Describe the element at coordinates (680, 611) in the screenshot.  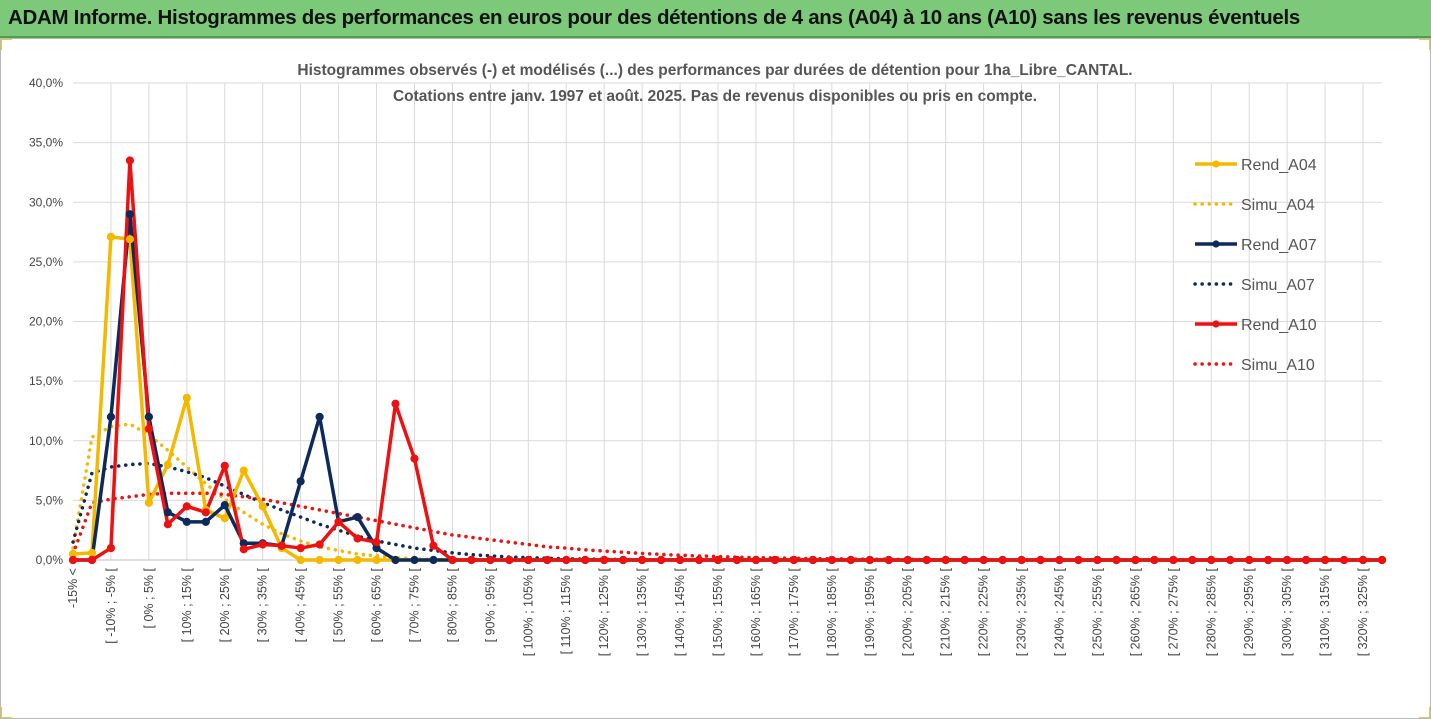
I see `x-tick-label: [ 140% ; 145% [` at that location.